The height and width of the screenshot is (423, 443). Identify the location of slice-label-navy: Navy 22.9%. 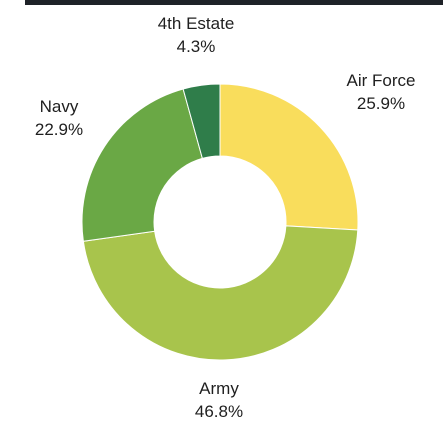
(59, 118).